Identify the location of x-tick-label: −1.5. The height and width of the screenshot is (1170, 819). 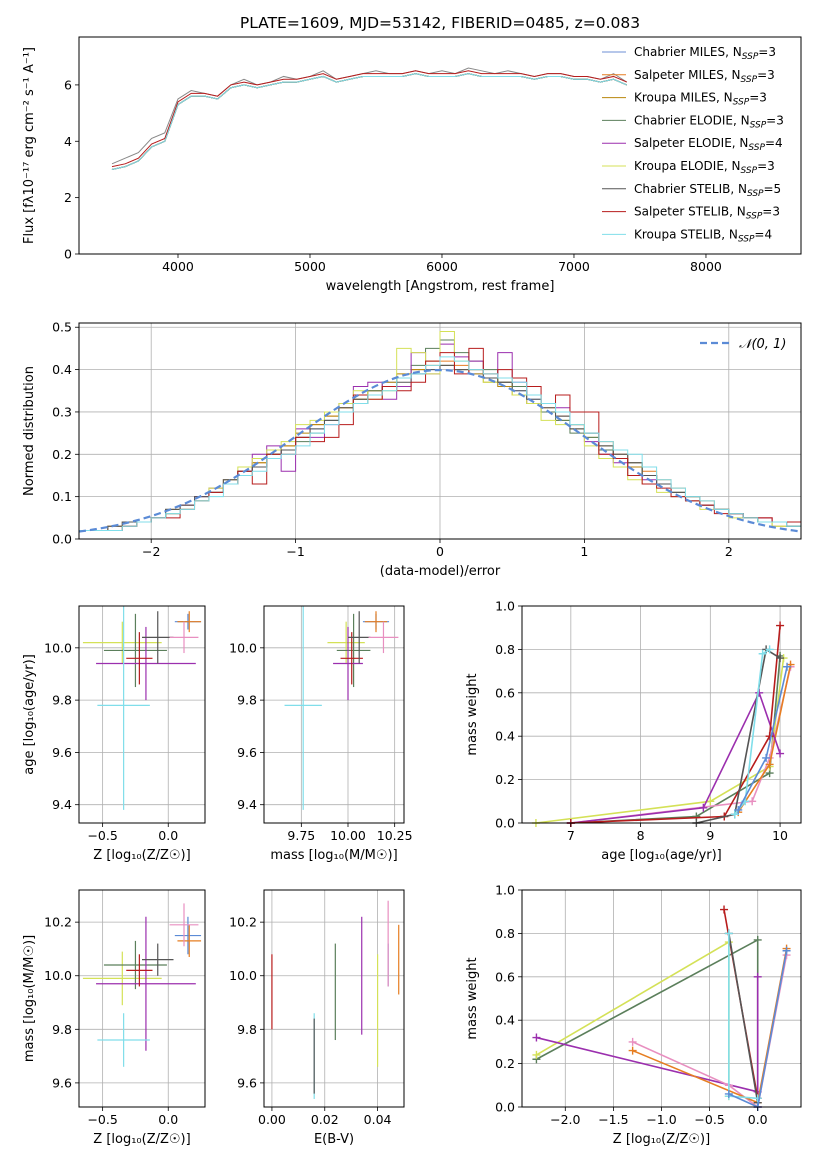
(613, 1119).